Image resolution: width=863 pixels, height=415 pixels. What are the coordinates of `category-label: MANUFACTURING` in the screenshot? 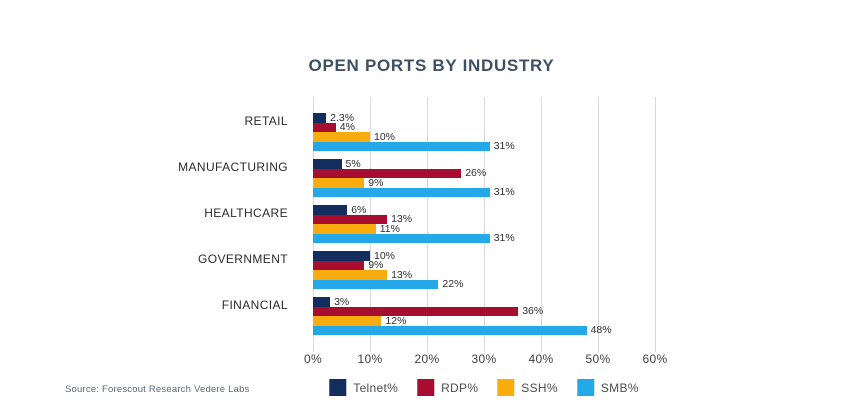 It's located at (233, 167).